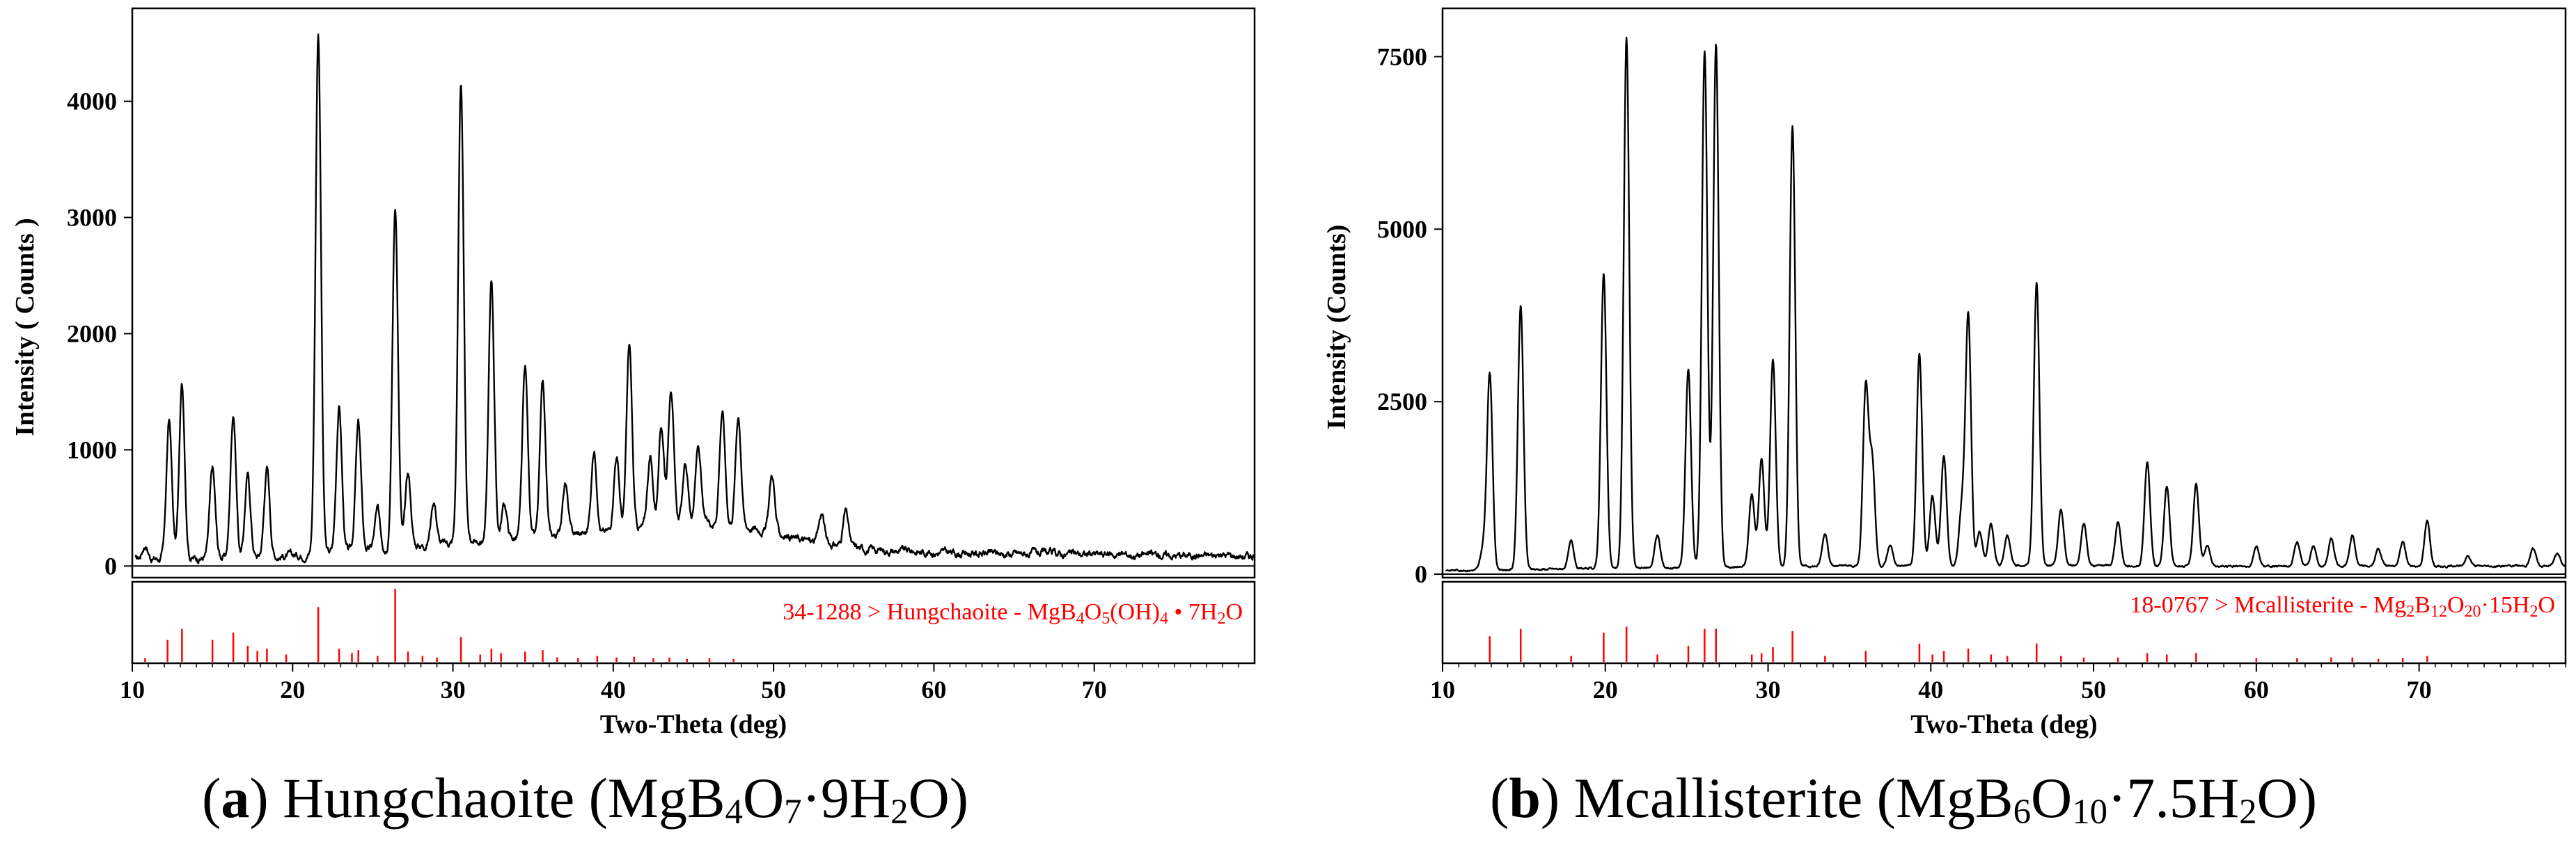  I want to click on formula-subscript: 10, so click(2090, 812).